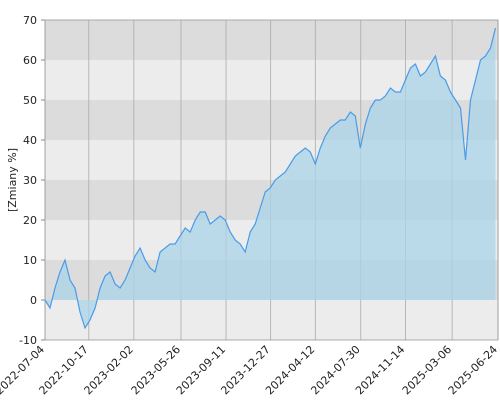  I want to click on y-tick-label: 40, so click(30, 140).